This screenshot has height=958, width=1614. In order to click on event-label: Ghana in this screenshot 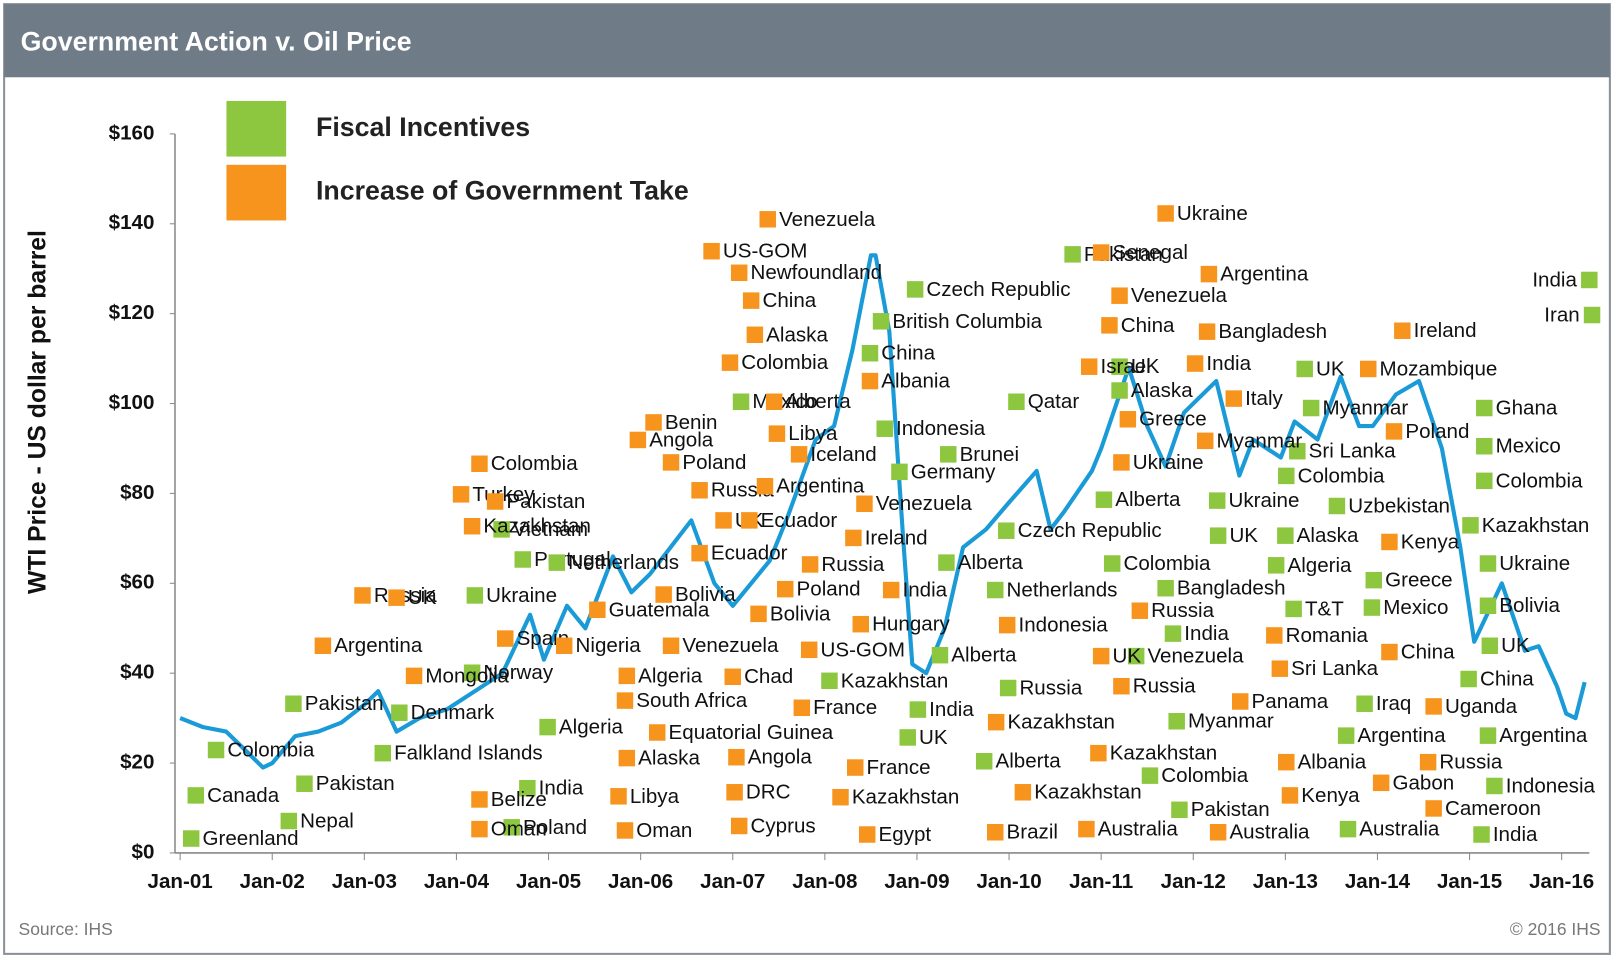, I will do `click(1527, 408)`.